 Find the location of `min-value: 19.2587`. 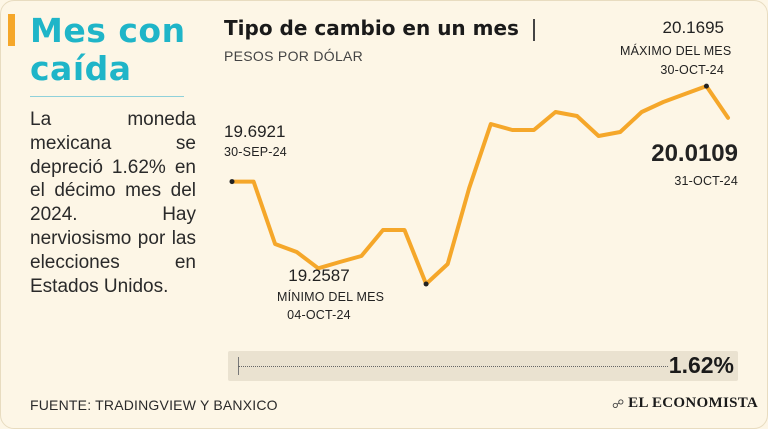

min-value: 19.2587 is located at coordinates (319, 275).